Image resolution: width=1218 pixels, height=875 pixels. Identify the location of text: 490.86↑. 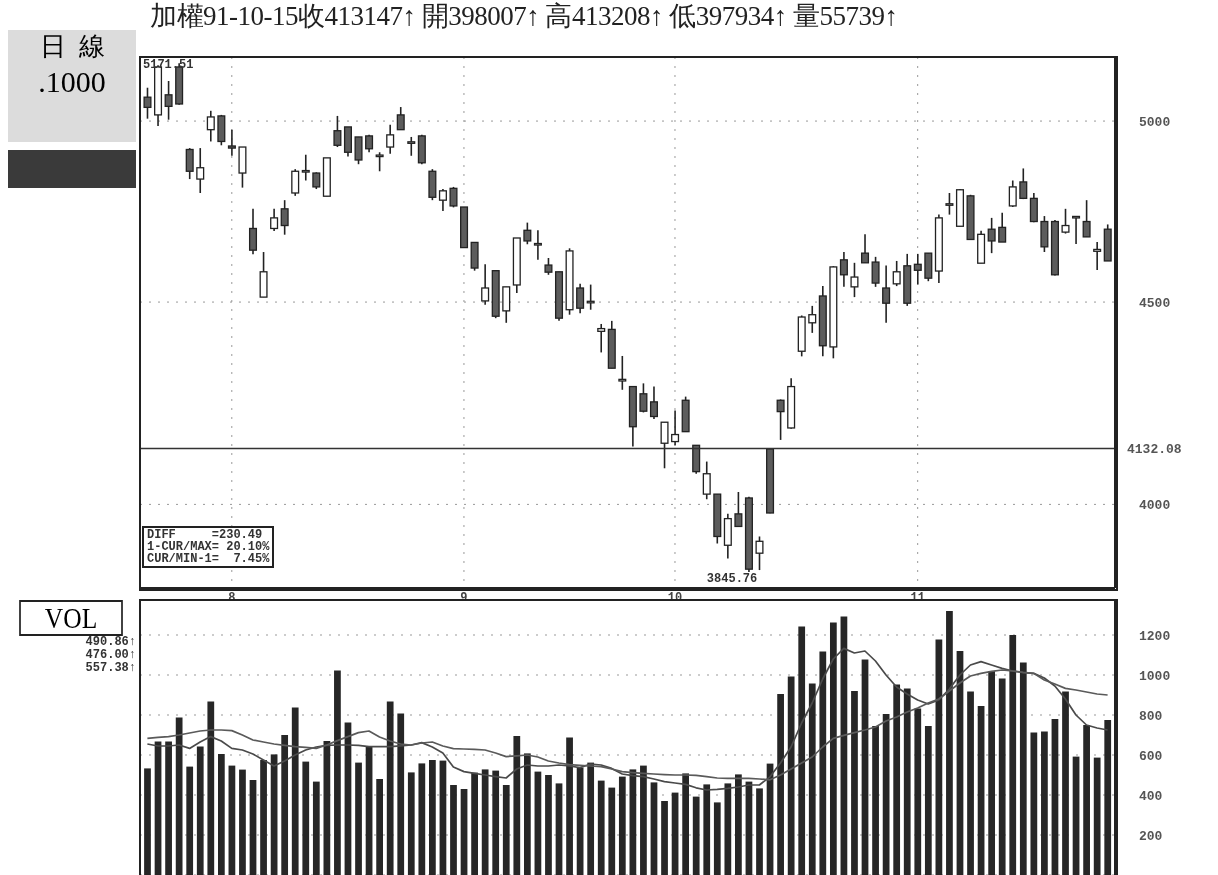
(110, 642).